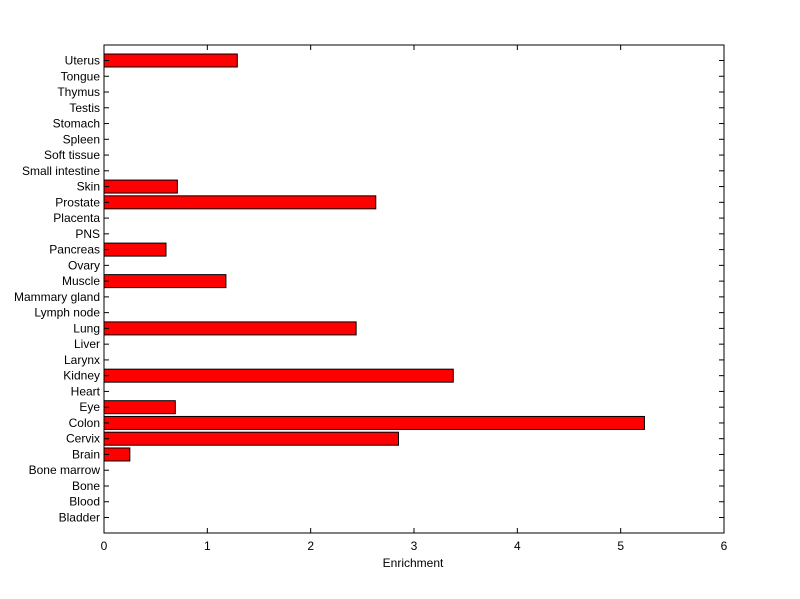 The height and width of the screenshot is (599, 800). Describe the element at coordinates (413, 563) in the screenshot. I see `x-axis-title: Enrichment` at that location.